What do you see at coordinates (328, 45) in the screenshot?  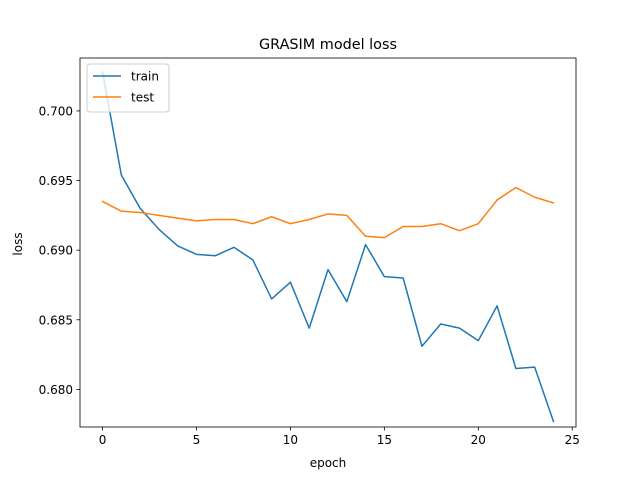 I see `chart-title: GRASIM model loss` at bounding box center [328, 45].